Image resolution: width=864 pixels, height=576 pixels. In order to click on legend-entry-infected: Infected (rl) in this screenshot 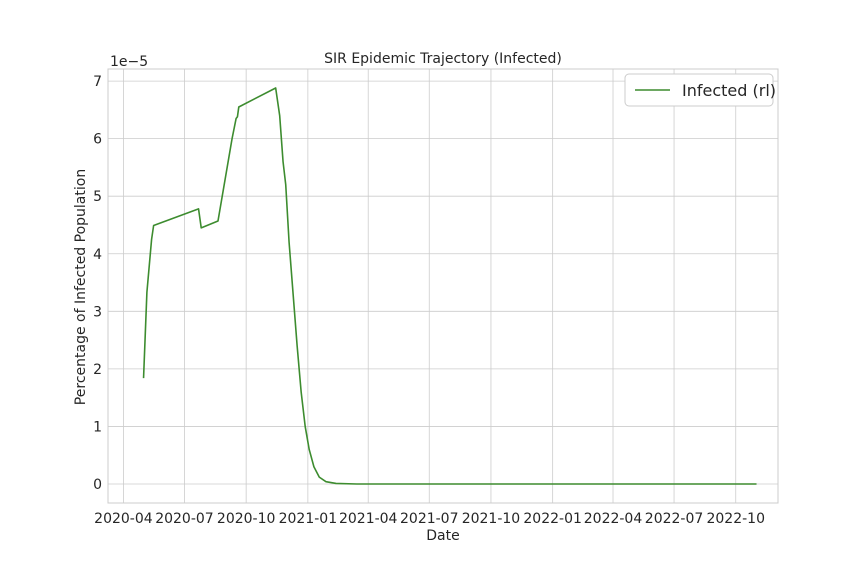, I will do `click(729, 90)`.